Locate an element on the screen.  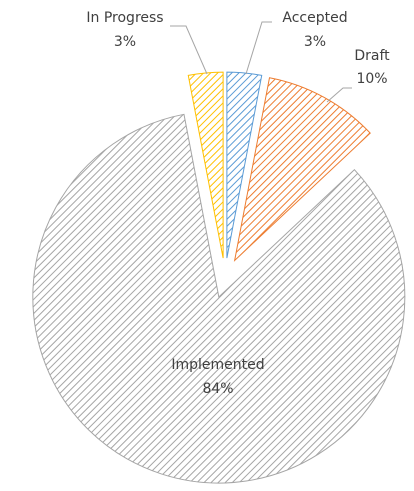
slice-label: In Progress is located at coordinates (124, 18).